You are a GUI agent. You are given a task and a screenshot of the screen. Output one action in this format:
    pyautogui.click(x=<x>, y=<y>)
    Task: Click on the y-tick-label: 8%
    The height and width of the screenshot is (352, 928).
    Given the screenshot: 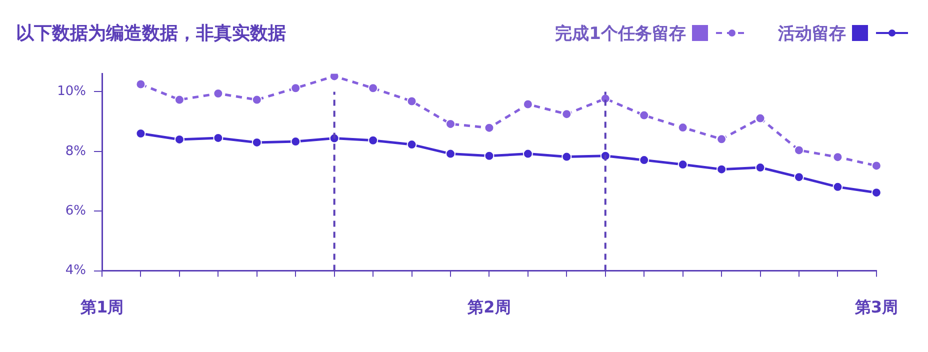 What is the action you would take?
    pyautogui.click(x=75, y=151)
    